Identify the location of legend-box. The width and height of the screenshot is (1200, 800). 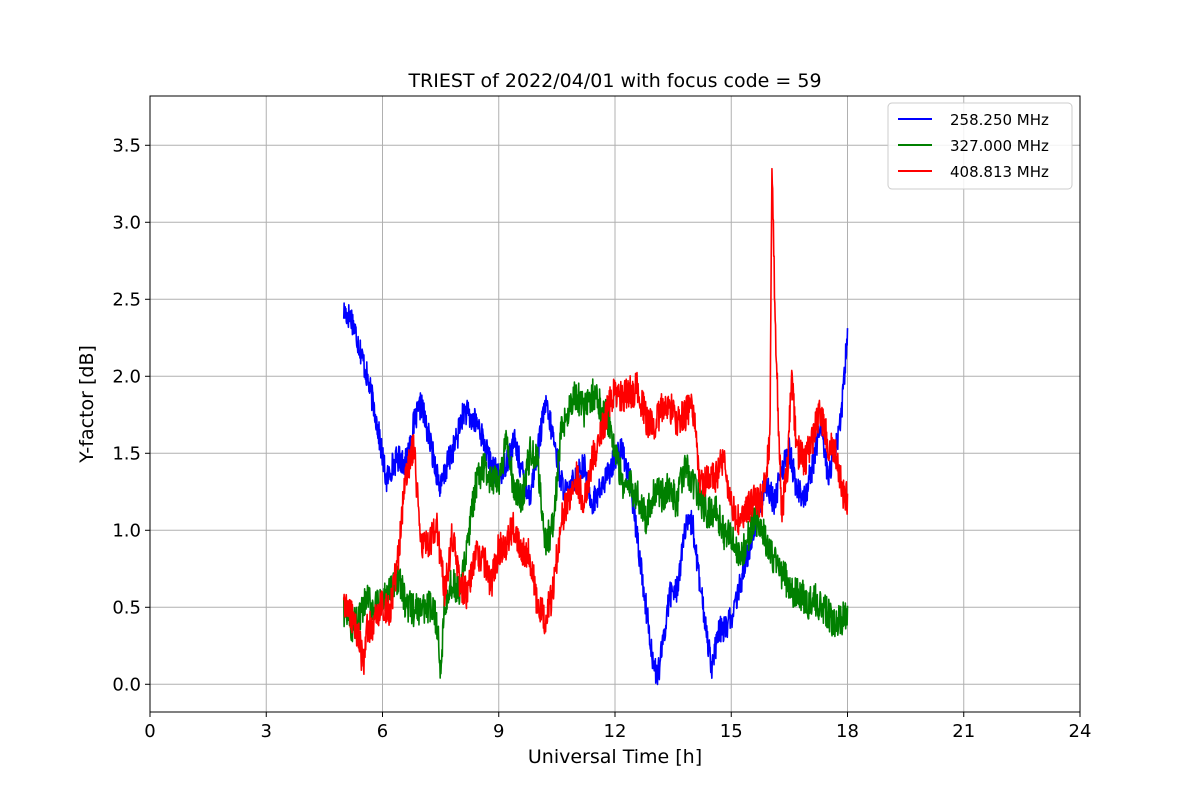
(980, 146).